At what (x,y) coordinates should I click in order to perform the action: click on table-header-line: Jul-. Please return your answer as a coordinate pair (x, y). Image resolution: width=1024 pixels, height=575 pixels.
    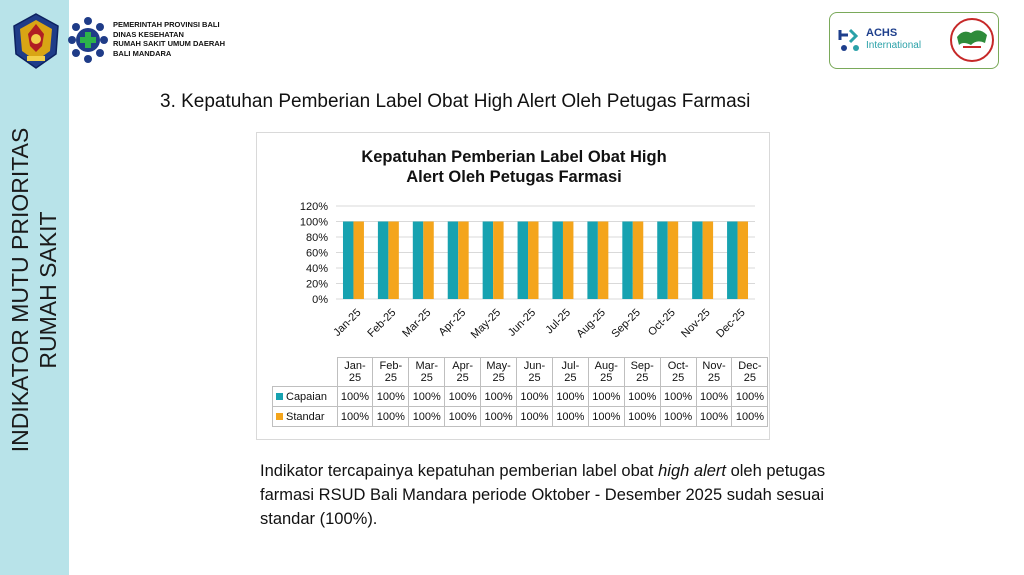
    Looking at the image, I should click on (570, 366).